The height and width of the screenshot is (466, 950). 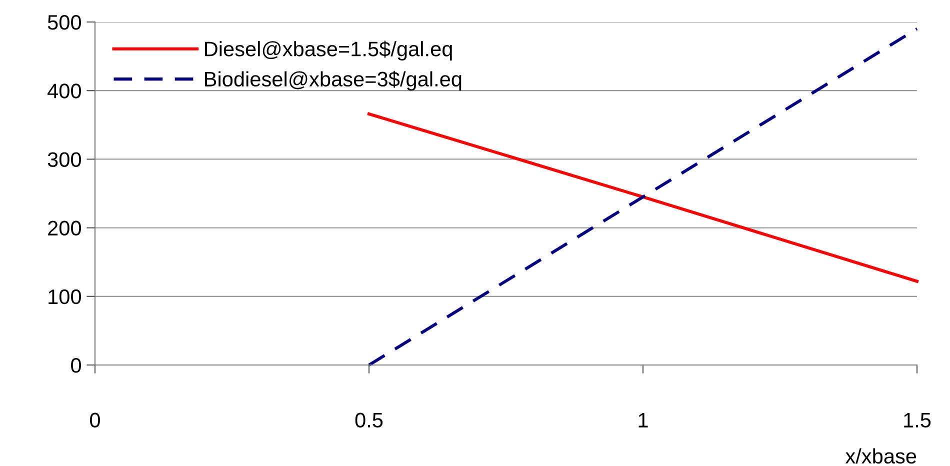 What do you see at coordinates (333, 80) in the screenshot?
I see `legend-label: Biodiesel@xbase=3$/gal.eq` at bounding box center [333, 80].